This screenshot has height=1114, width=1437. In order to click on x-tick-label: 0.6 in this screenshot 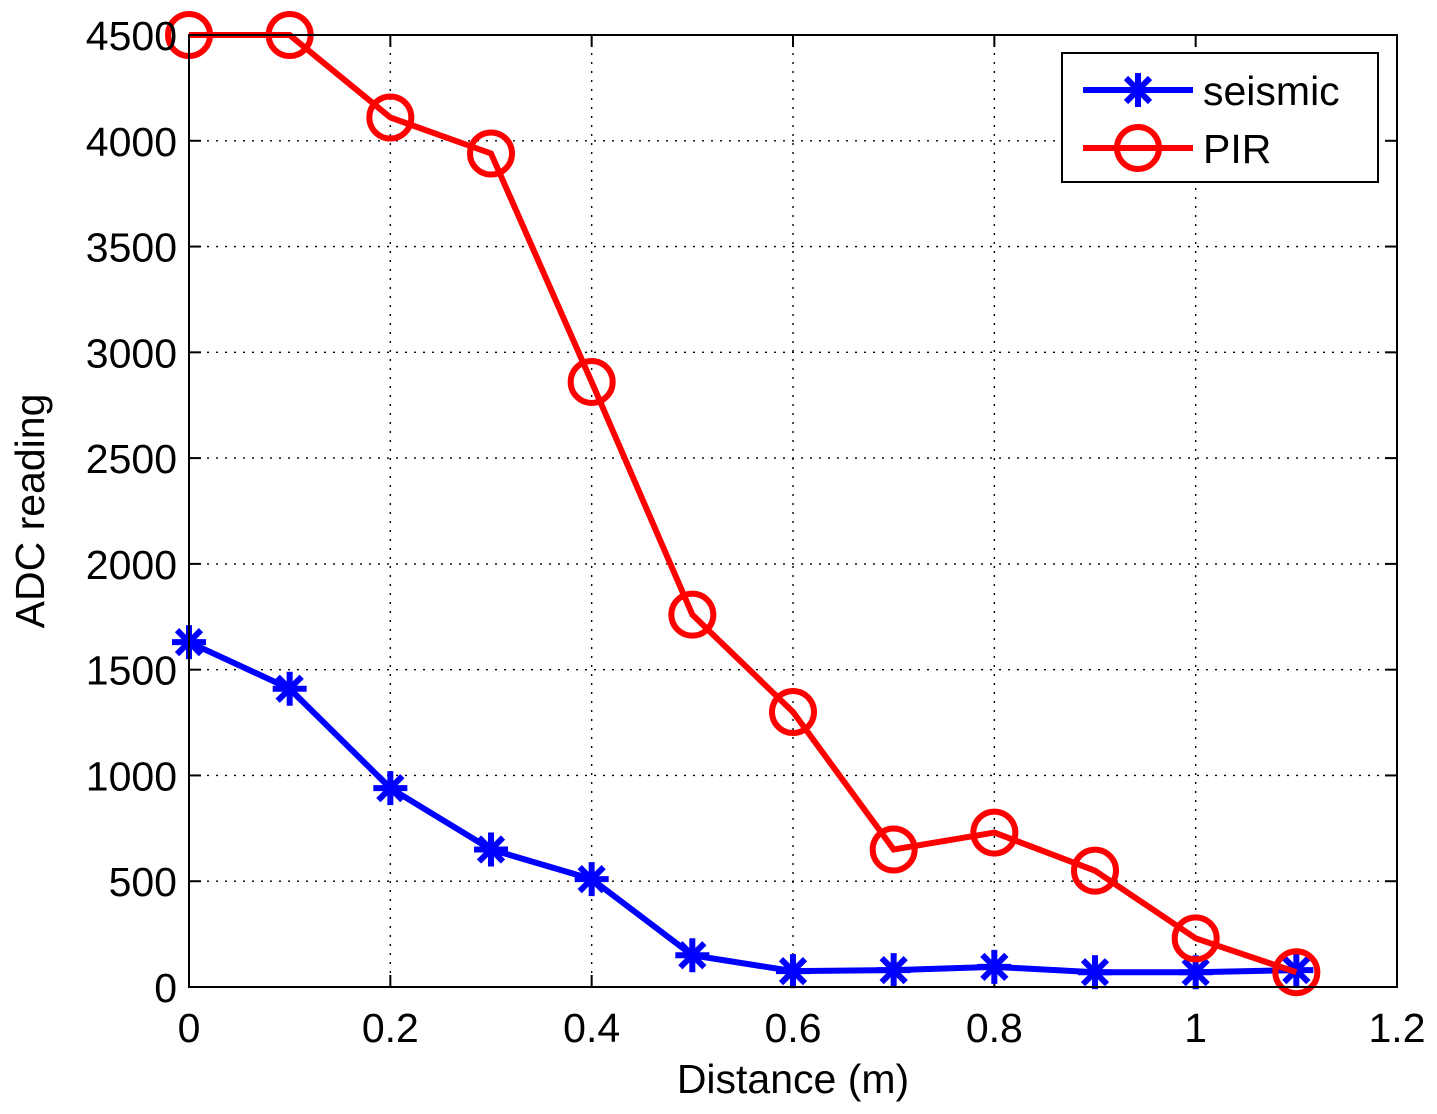, I will do `click(793, 1028)`.